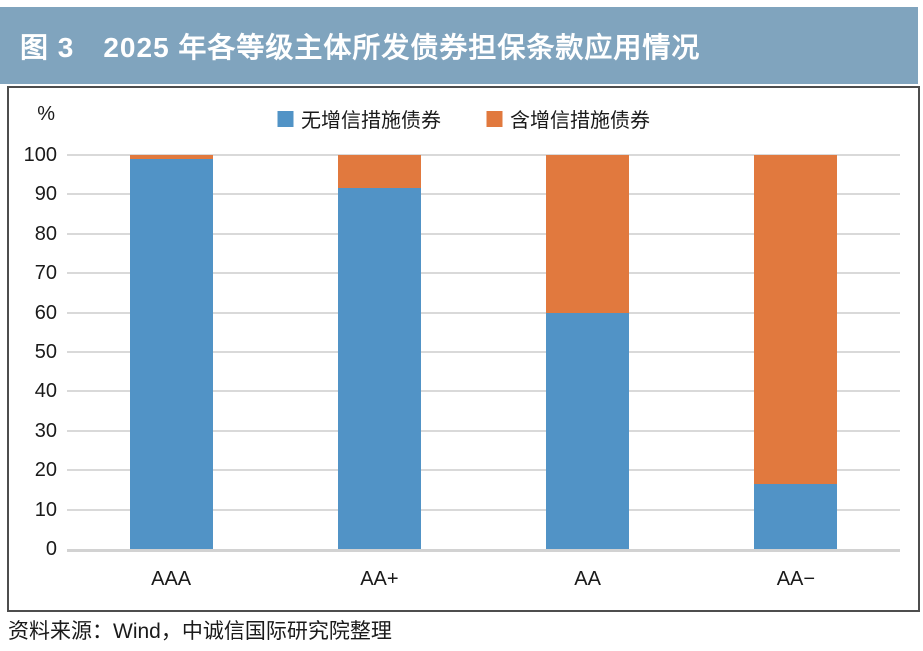  I want to click on y-tick-label-70: 70, so click(45, 273).